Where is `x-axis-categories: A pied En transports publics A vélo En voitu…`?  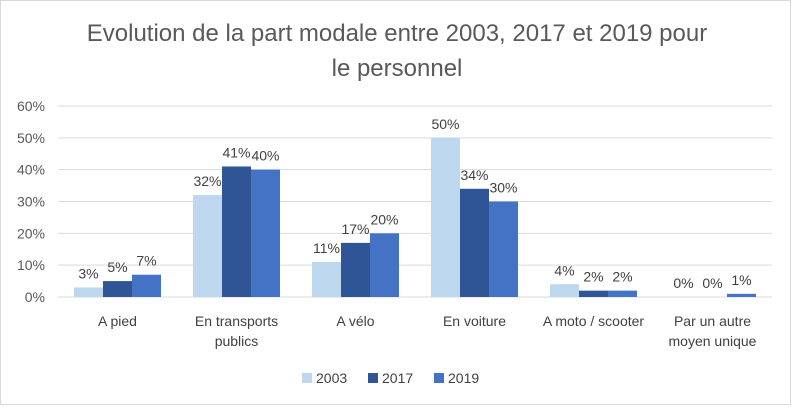
x-axis-categories: A pied En transports publics A vélo En voitu… is located at coordinates (427, 331).